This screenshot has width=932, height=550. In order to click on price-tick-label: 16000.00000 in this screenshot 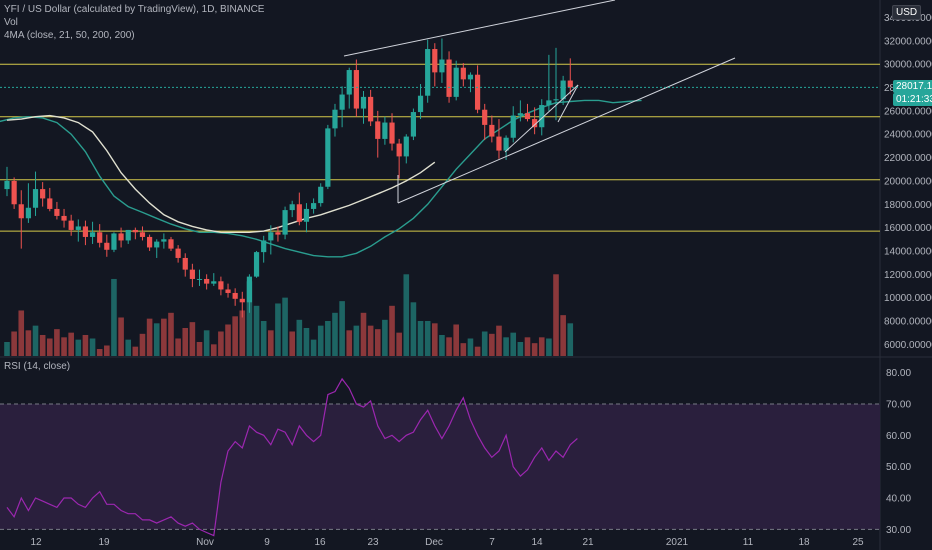, I will do `click(908, 228)`.